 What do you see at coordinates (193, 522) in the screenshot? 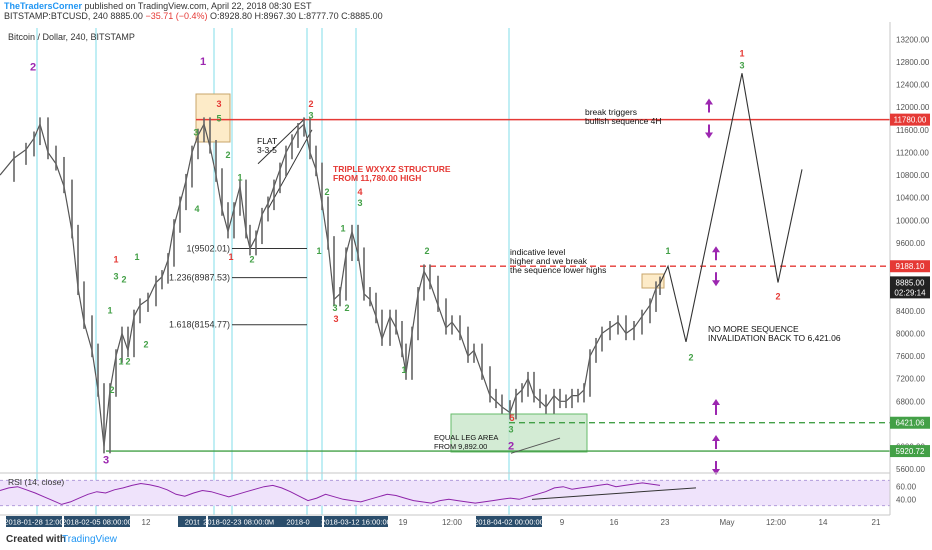
I see `time-highlight-label: 201t` at bounding box center [193, 522].